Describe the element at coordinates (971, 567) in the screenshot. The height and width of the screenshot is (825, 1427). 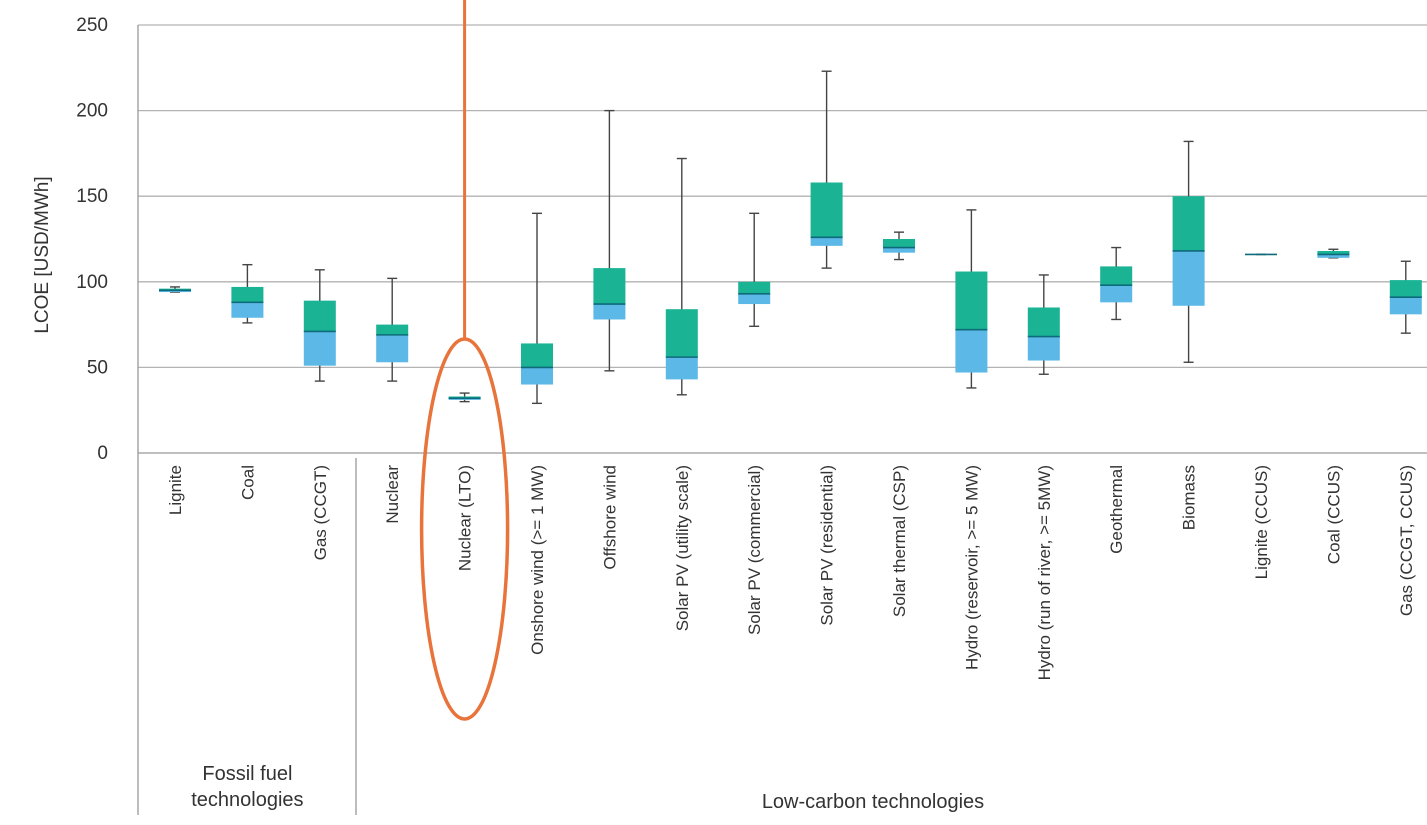
I see `category-label-12: Hydro (reservoir, >= 5 MW)` at that location.